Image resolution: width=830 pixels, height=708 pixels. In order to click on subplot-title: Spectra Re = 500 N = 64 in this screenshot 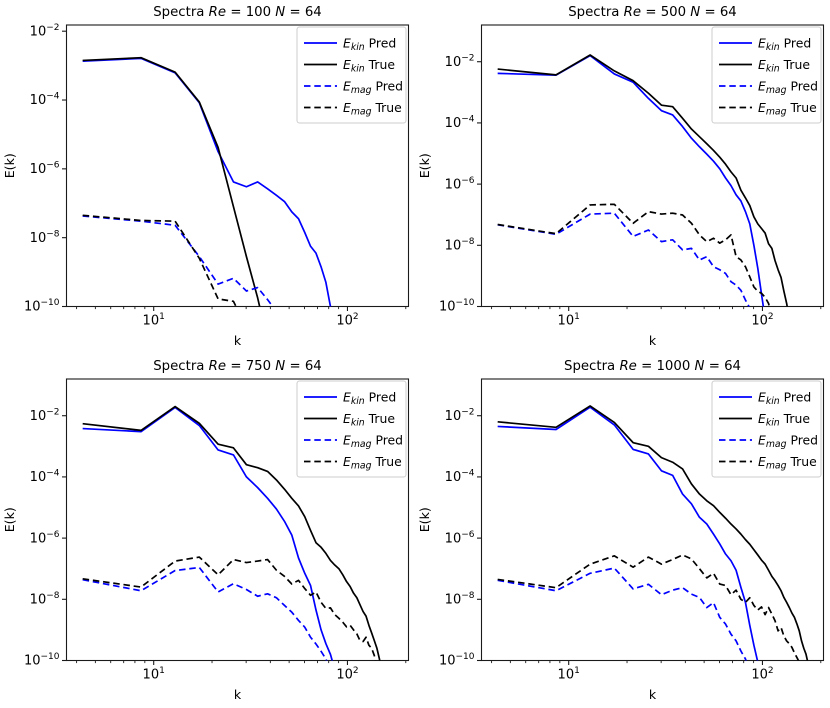, I will do `click(652, 12)`.